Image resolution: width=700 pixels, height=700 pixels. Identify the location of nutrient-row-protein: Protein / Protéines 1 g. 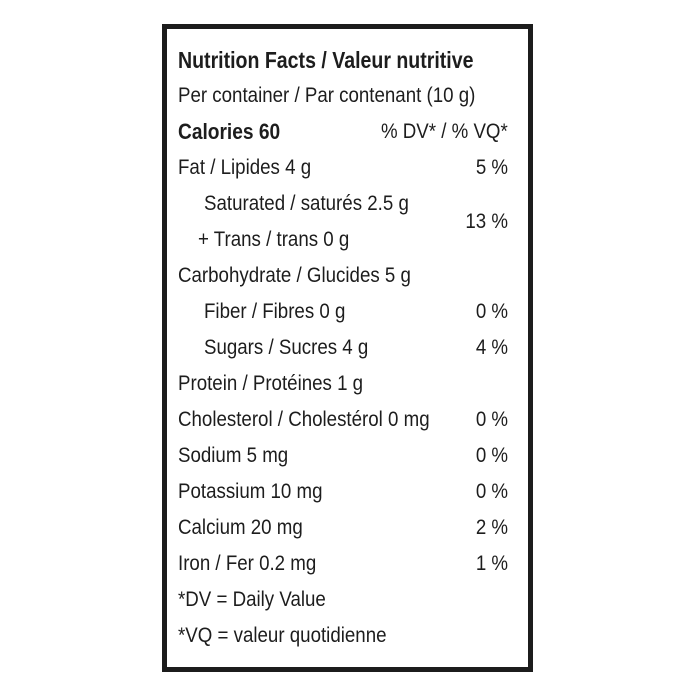
(343, 384).